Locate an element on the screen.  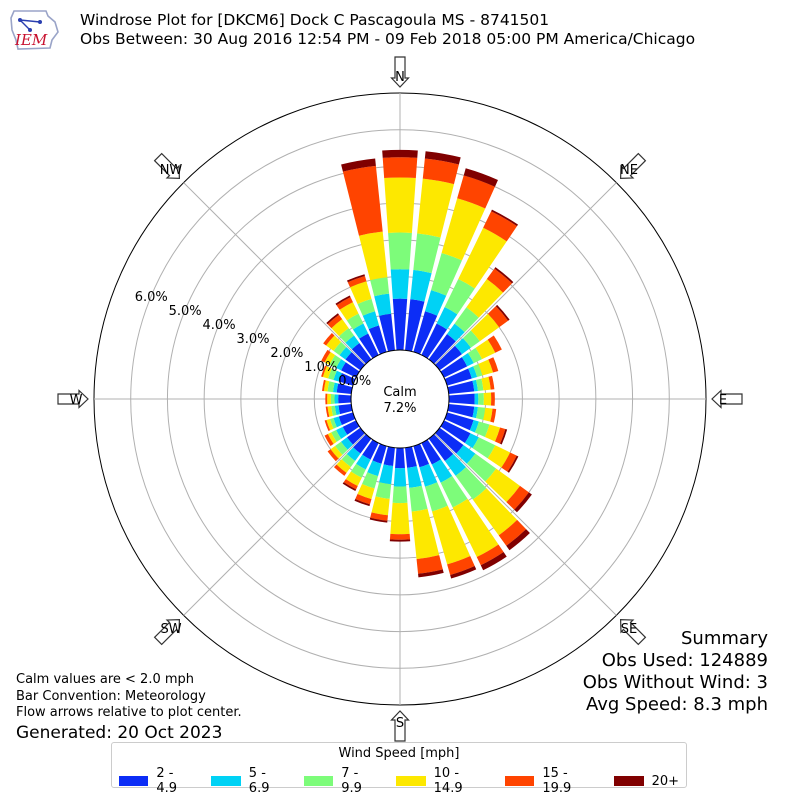
compass-label-SE: SE is located at coordinates (629, 629).